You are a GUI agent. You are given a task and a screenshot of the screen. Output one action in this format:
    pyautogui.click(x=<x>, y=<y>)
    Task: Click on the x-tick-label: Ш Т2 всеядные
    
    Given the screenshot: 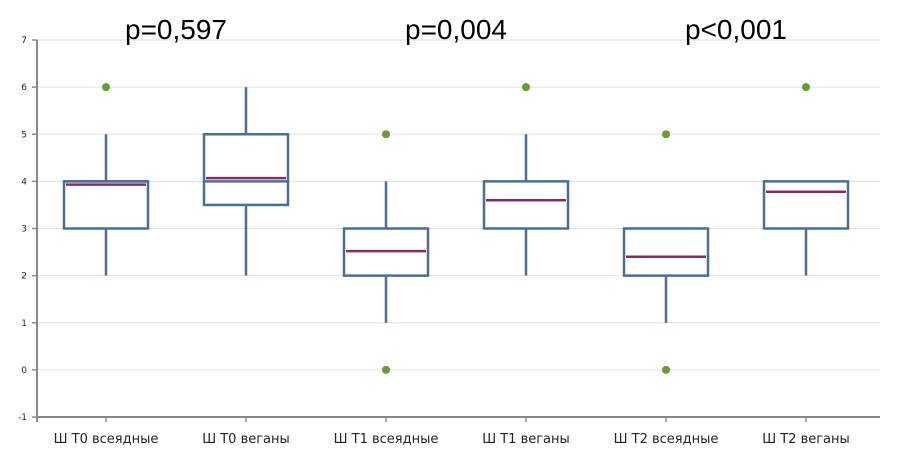 What is the action you would take?
    pyautogui.click(x=666, y=439)
    